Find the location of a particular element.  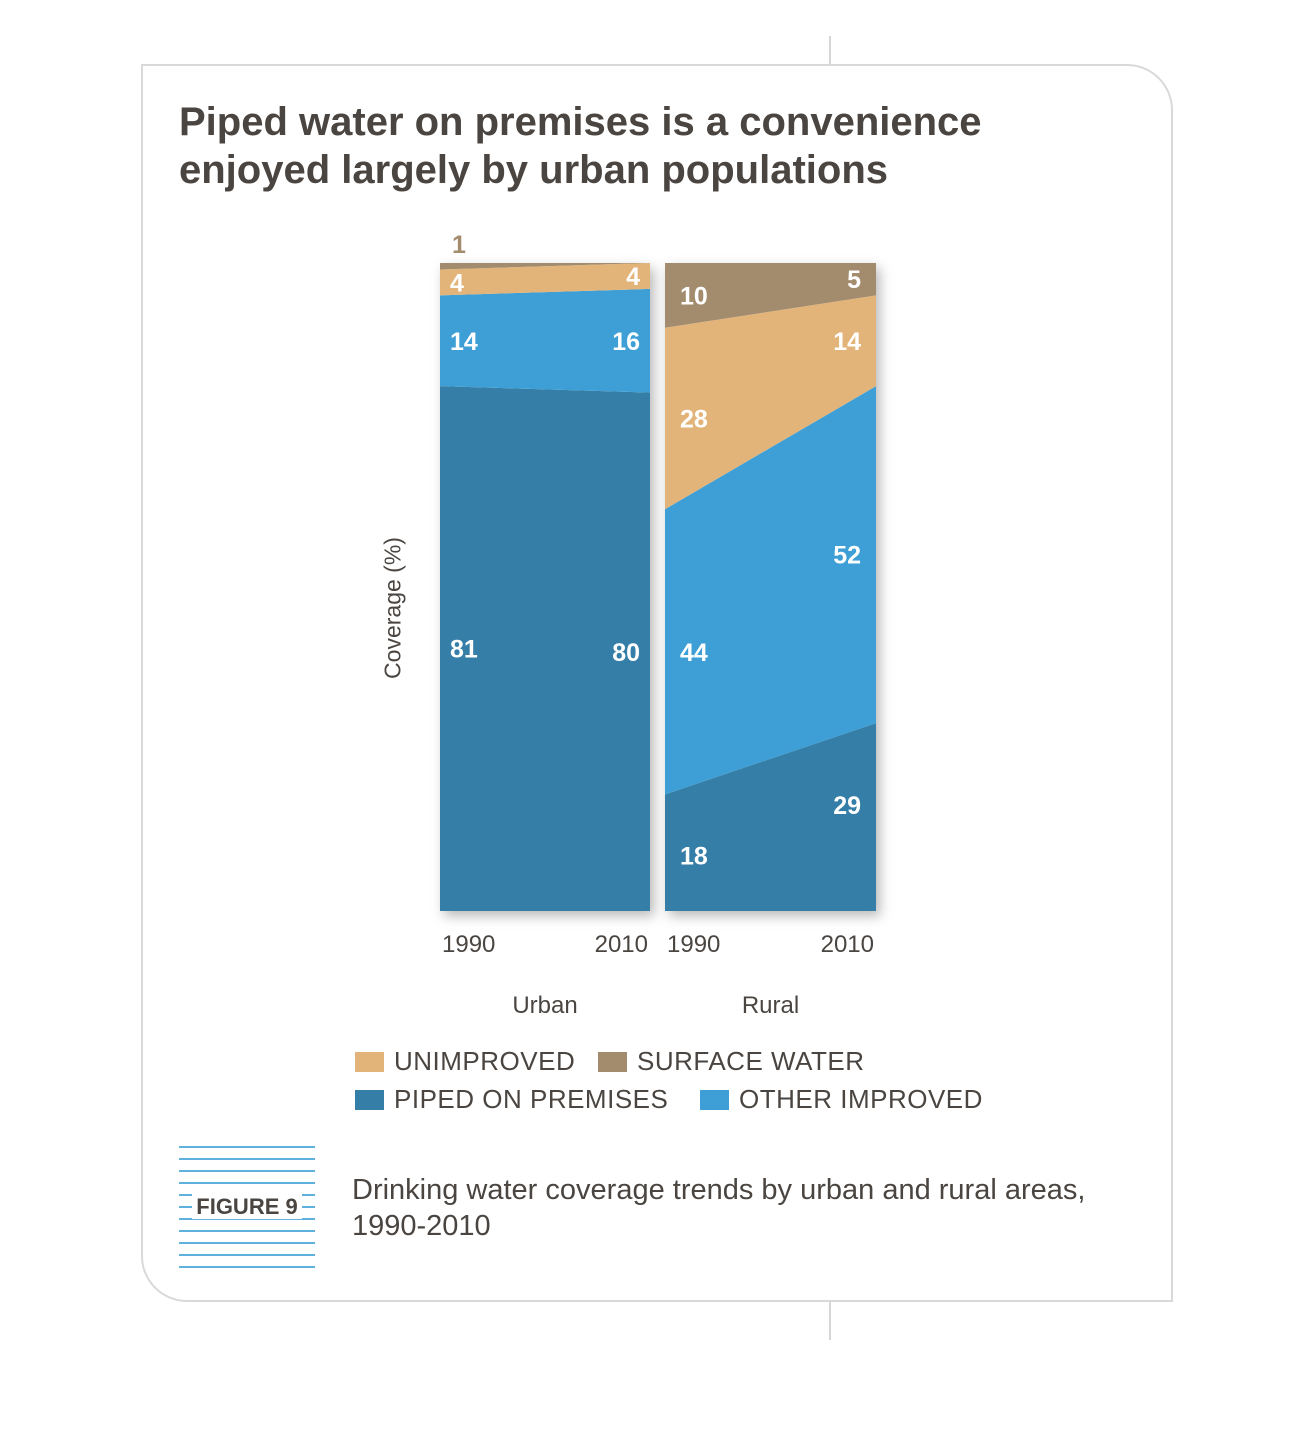

figure-badge: FIGURE 9 is located at coordinates (247, 1207).